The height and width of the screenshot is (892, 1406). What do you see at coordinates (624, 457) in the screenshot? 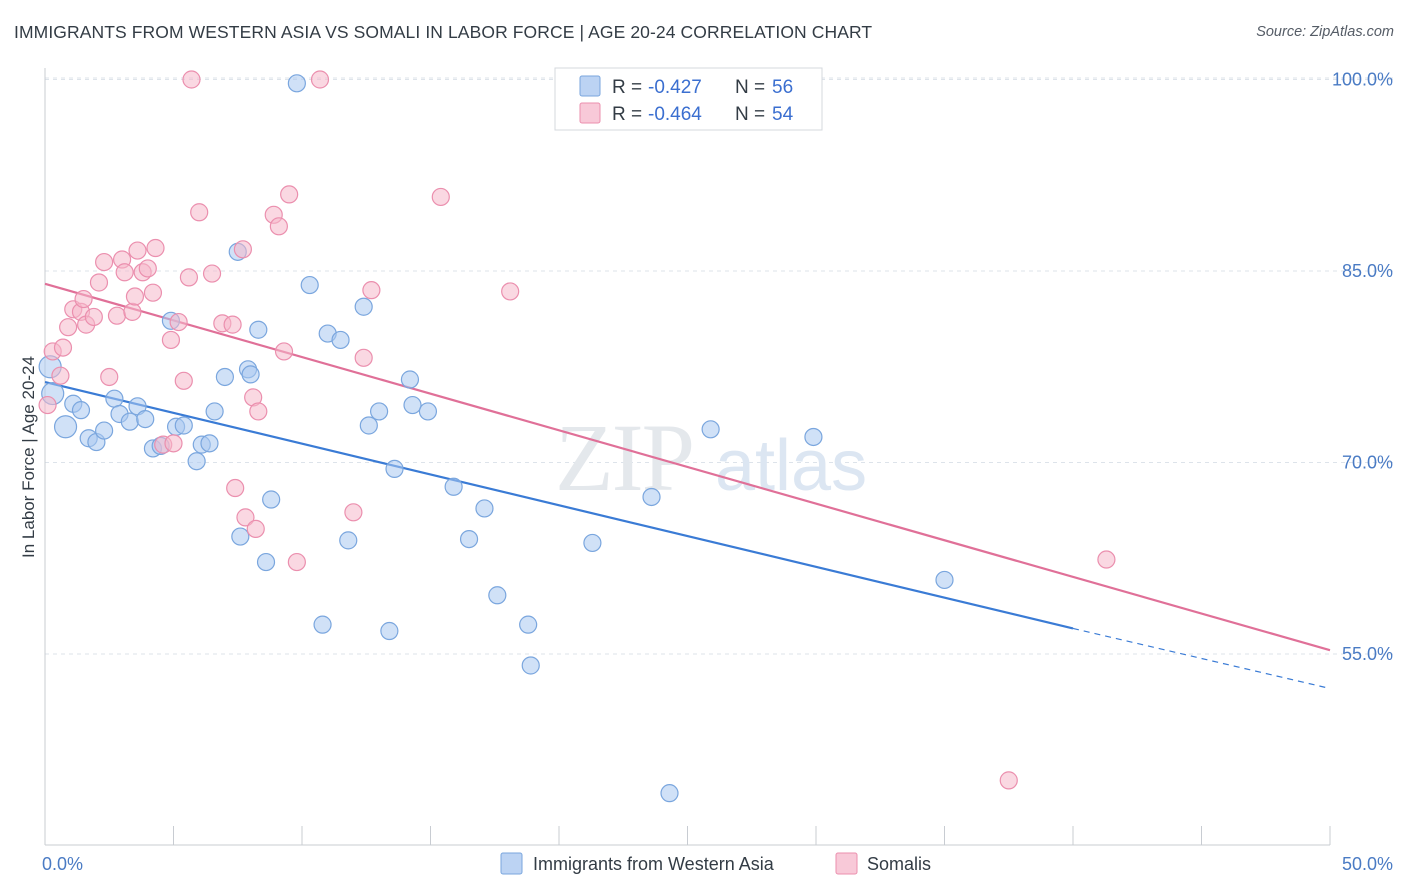
I see `watermark-zip: ZIP` at bounding box center [624, 457].